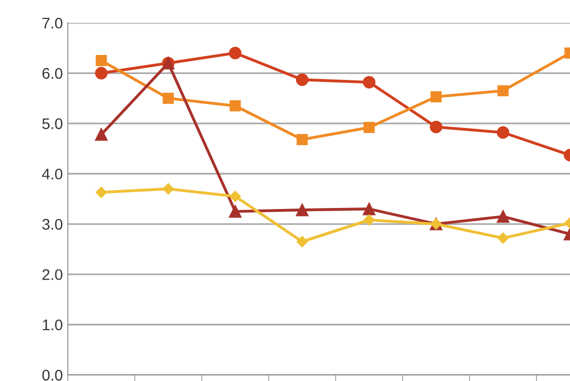 The image size is (570, 381). Describe the element at coordinates (52, 73) in the screenshot. I see `y-tick-label: 6.0` at that location.